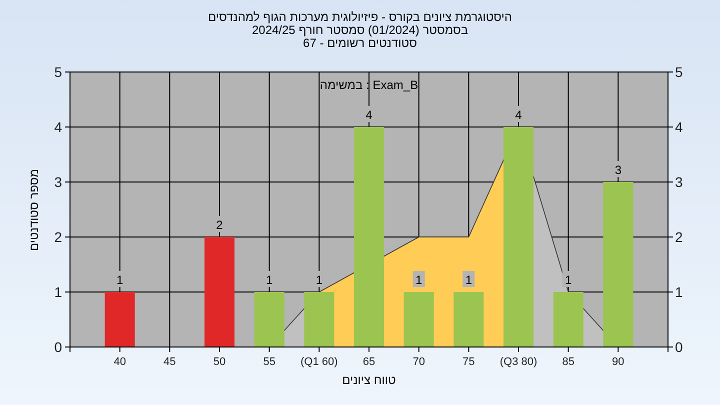 The height and width of the screenshot is (405, 720). What do you see at coordinates (58, 237) in the screenshot?
I see `y-tick-label: 2` at bounding box center [58, 237].